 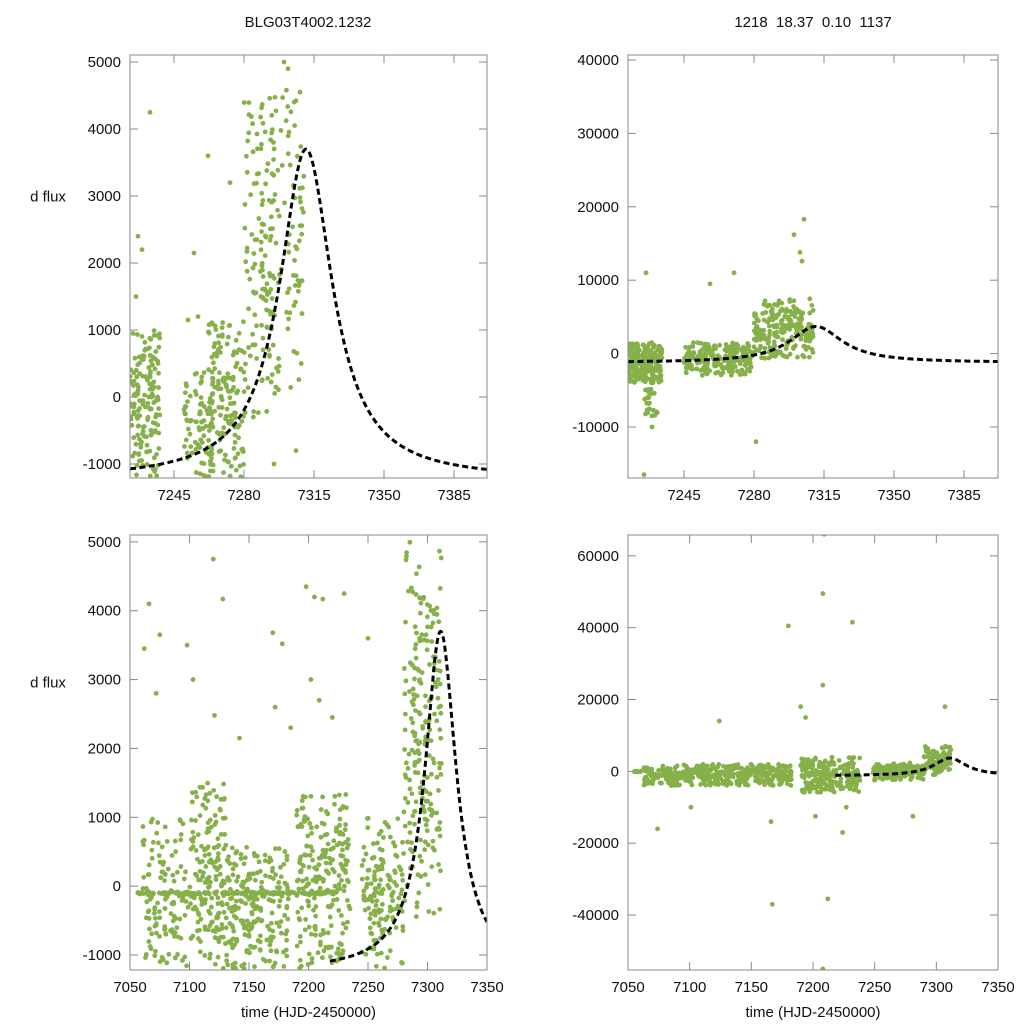 What do you see at coordinates (102, 955) in the screenshot?
I see `y-tick-label: -1000` at bounding box center [102, 955].